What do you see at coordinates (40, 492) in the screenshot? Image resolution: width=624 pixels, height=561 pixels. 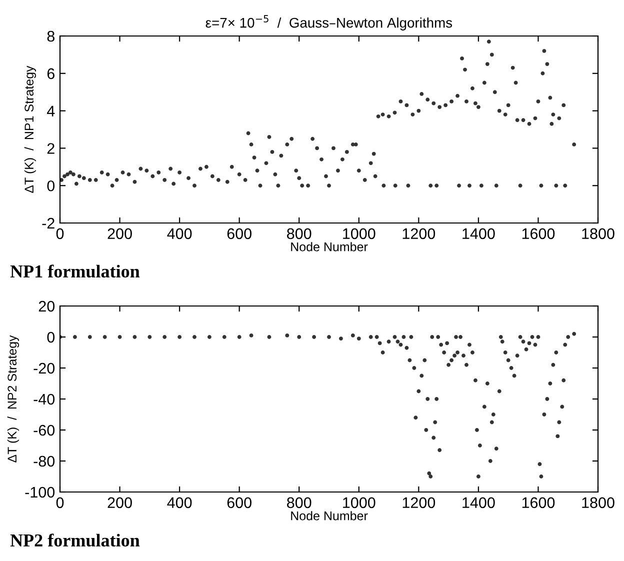 I see `y-tick-label: -100` at bounding box center [40, 492].